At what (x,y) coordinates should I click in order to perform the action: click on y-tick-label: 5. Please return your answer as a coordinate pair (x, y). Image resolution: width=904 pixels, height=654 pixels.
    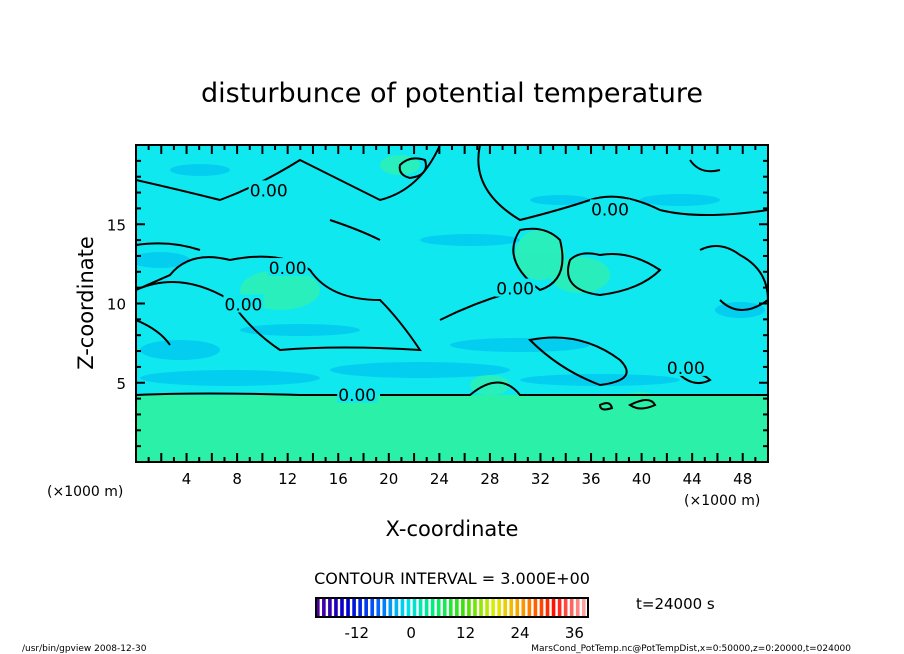
    Looking at the image, I should click on (121, 384).